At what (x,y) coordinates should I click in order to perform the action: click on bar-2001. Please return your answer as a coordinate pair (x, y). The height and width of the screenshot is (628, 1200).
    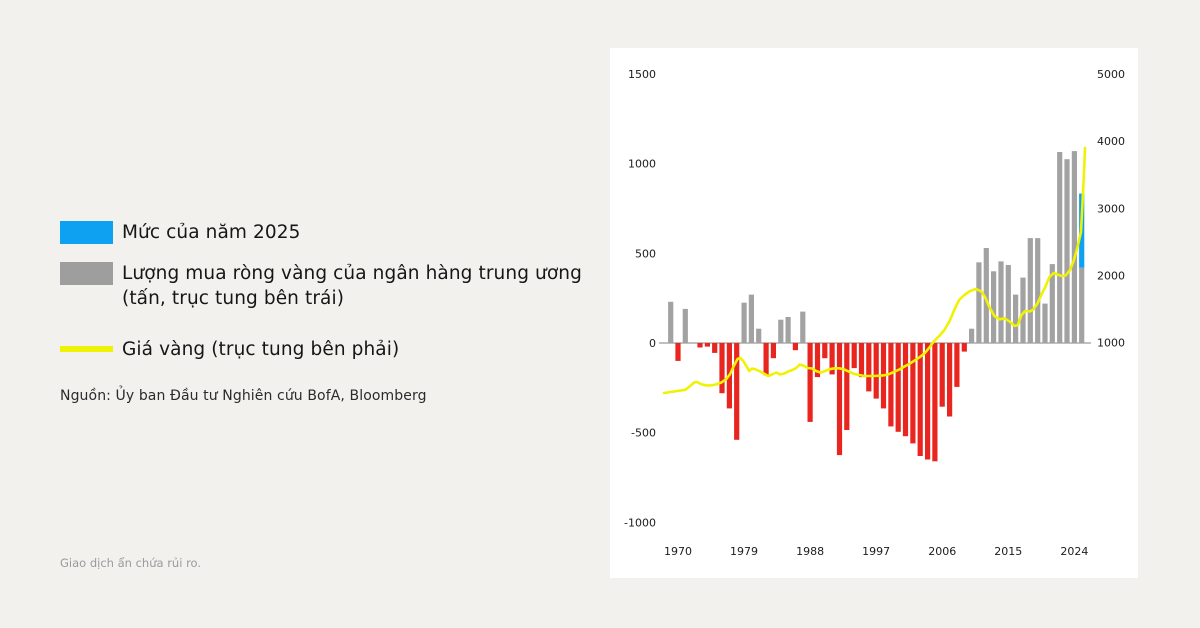
    Looking at the image, I should click on (905, 390).